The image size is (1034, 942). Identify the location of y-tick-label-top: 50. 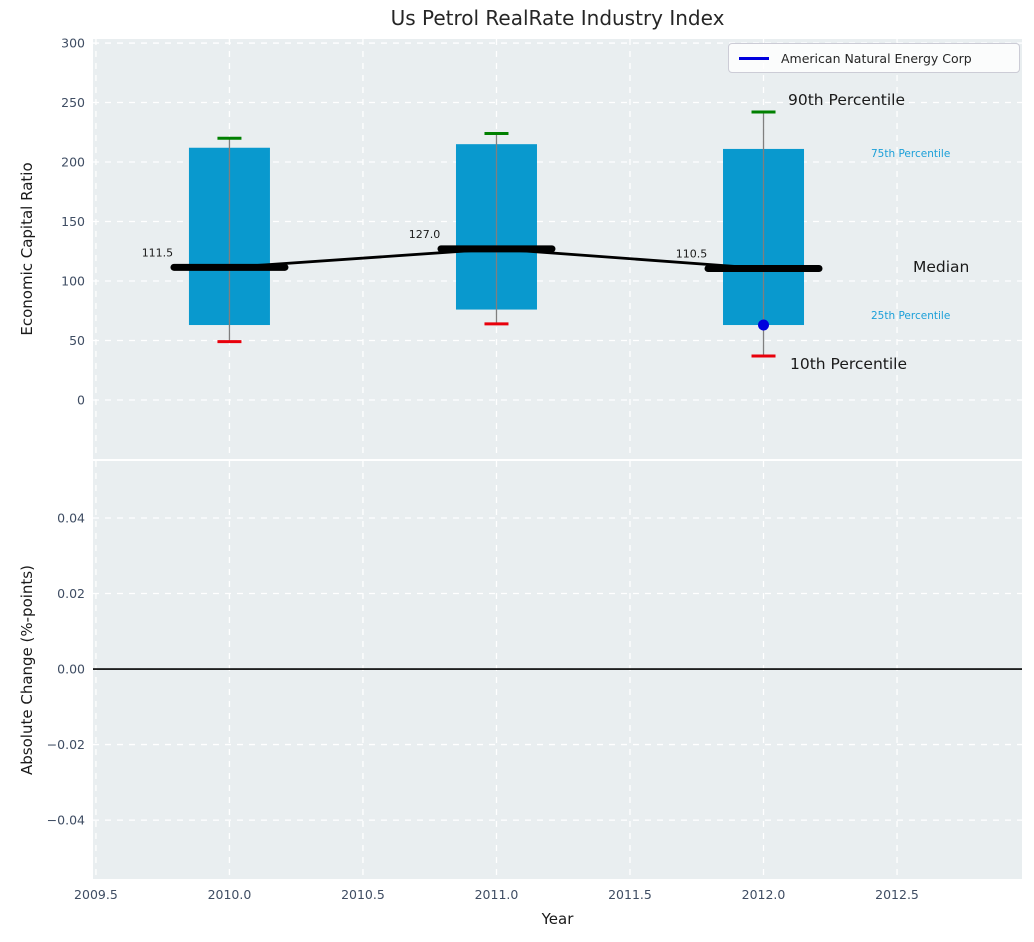
(77, 340).